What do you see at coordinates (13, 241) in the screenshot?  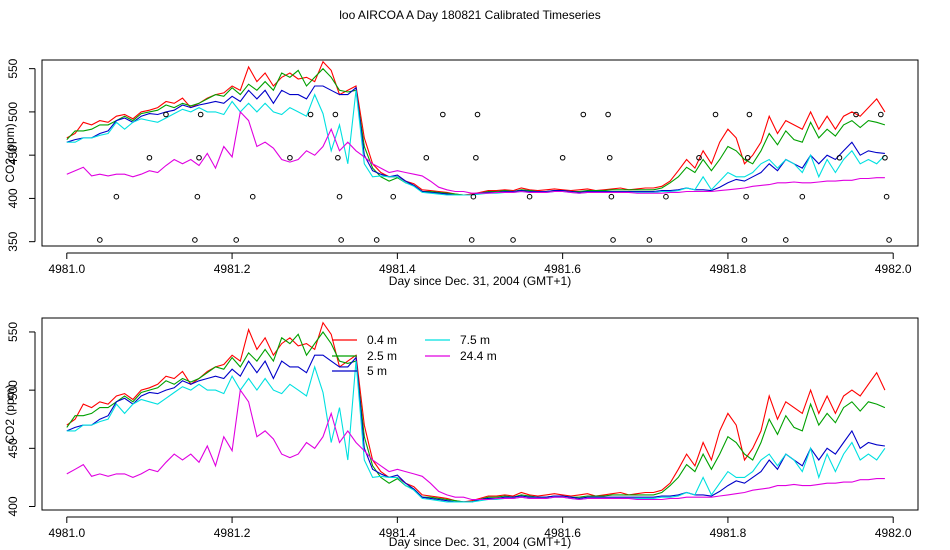 I see `y-tick-label: 350` at bounding box center [13, 241].